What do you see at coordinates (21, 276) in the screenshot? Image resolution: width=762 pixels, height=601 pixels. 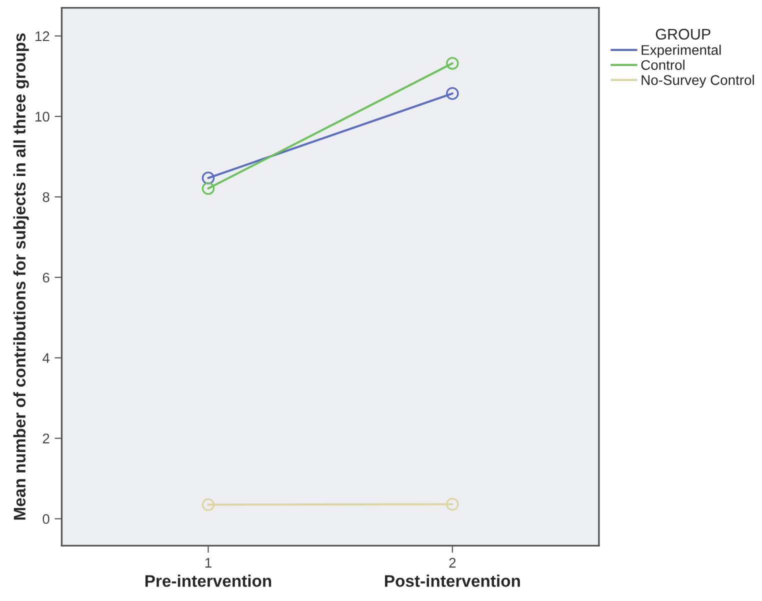 I see `y-axis-title: Mean number of contributions for subjects in all three groups` at bounding box center [21, 276].